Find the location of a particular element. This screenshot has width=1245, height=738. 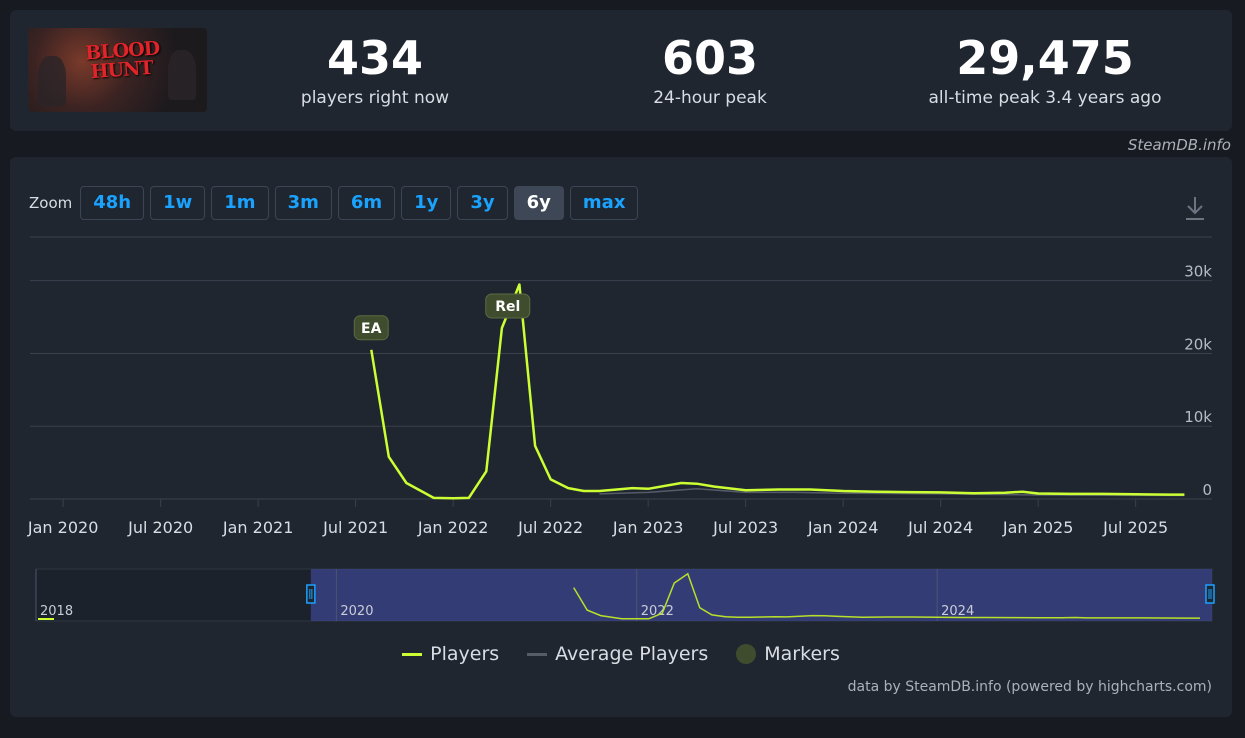

legend-label: Players is located at coordinates (465, 654).